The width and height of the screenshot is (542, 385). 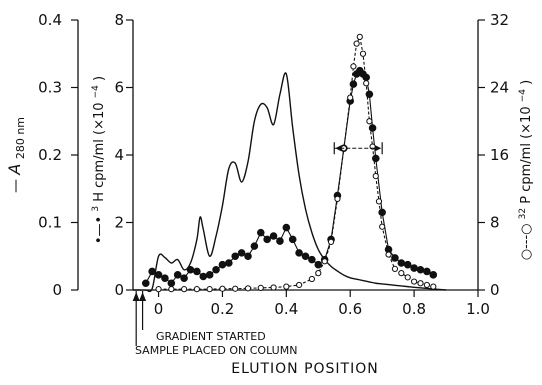 What do you see at coordinates (378, 148) in the screenshot?
I see `bracket-right-arrow` at bounding box center [378, 148].